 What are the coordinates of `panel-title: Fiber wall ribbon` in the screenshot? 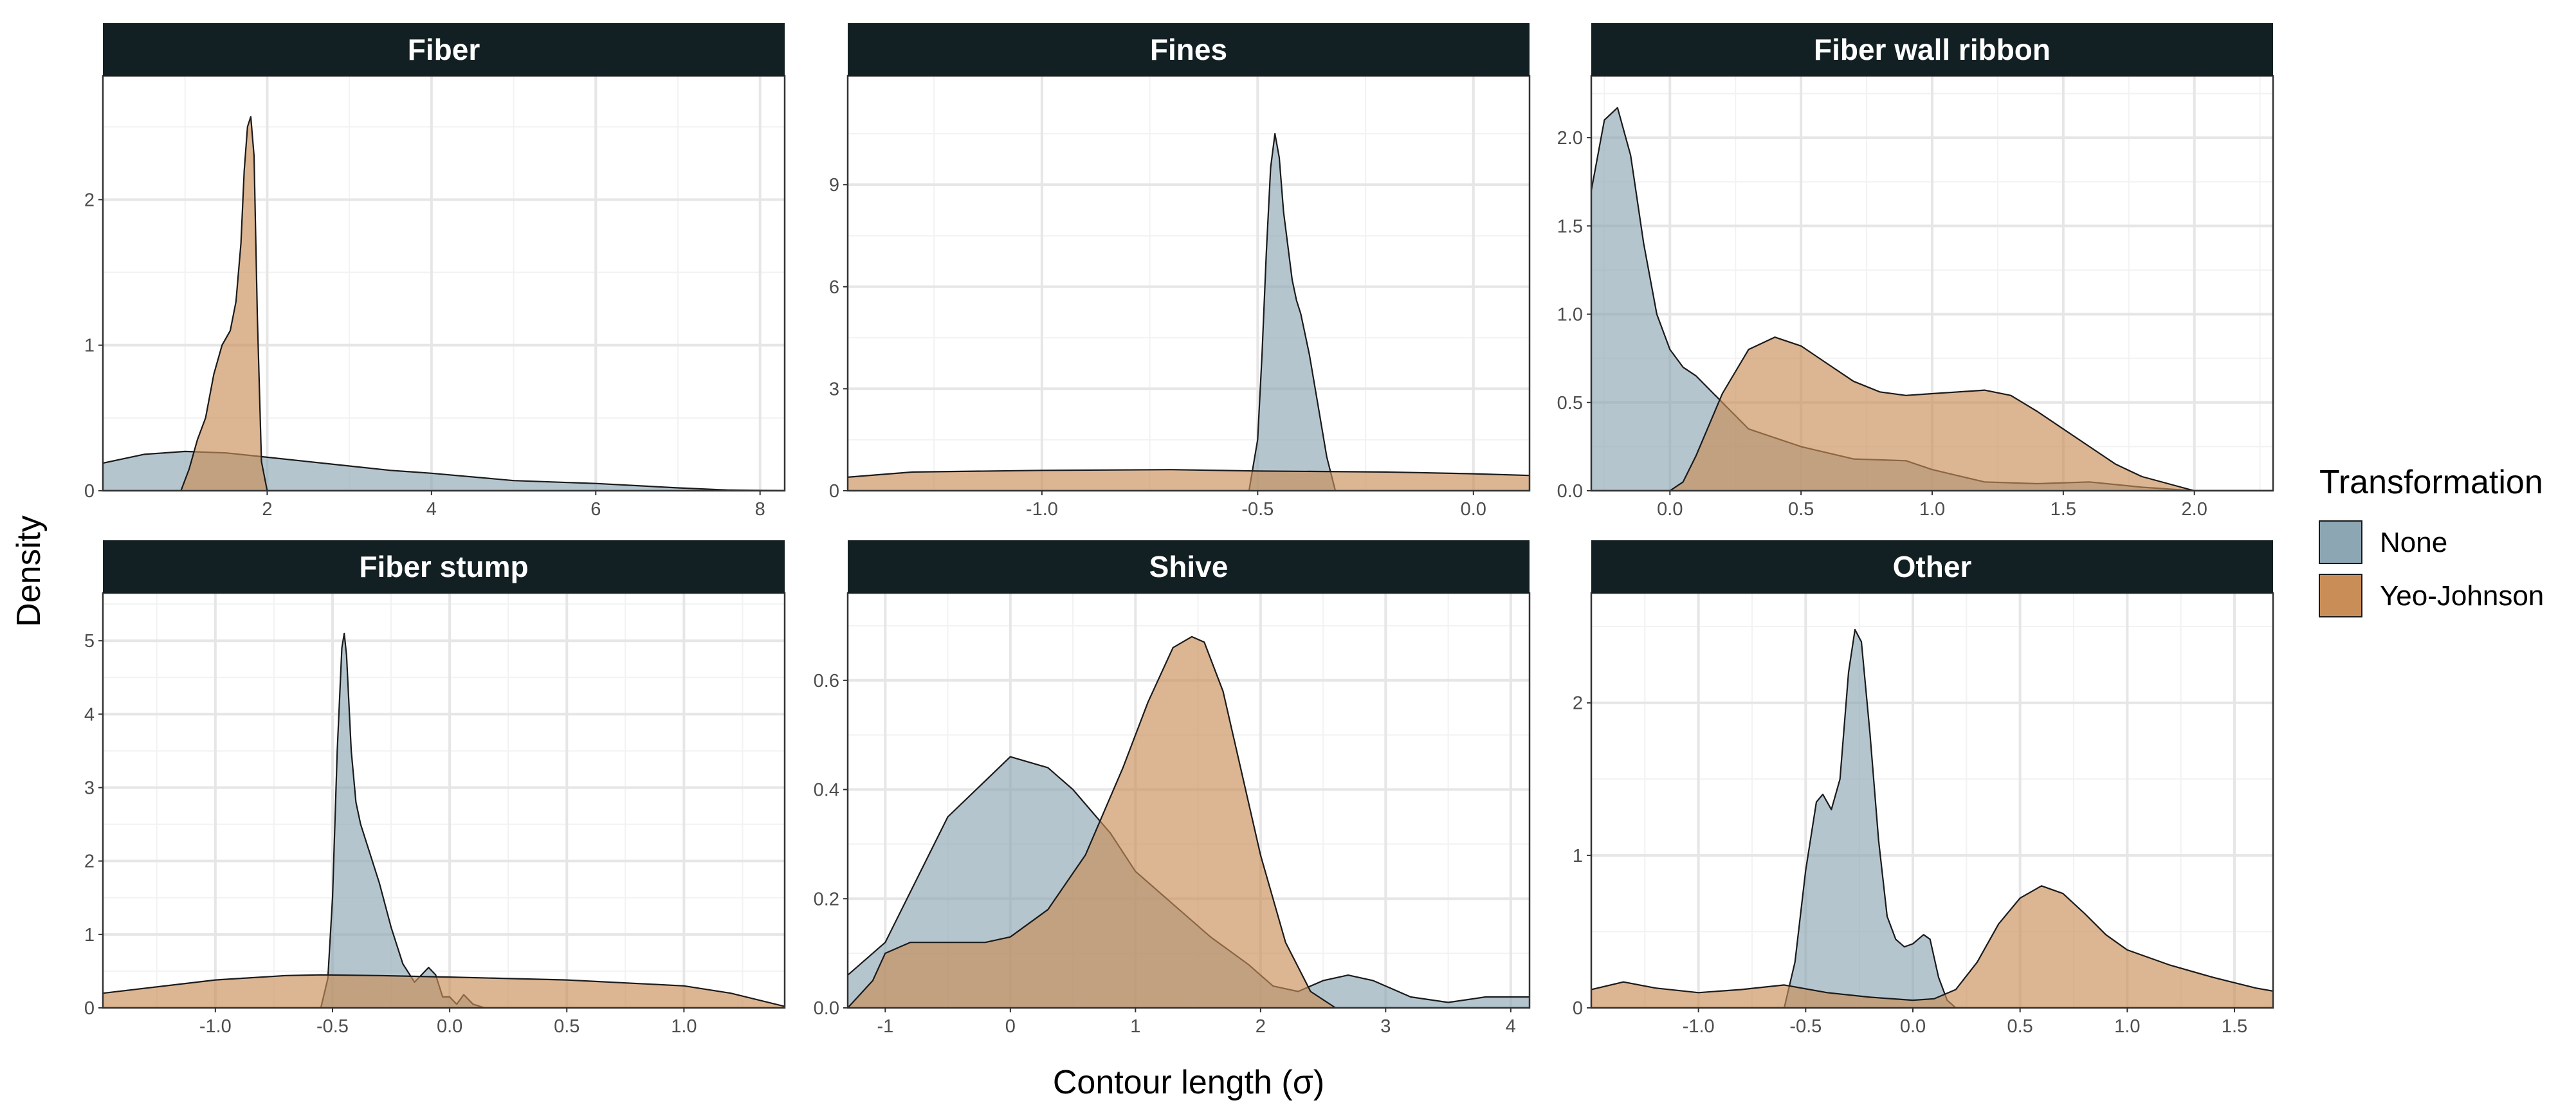 It's located at (1933, 49).